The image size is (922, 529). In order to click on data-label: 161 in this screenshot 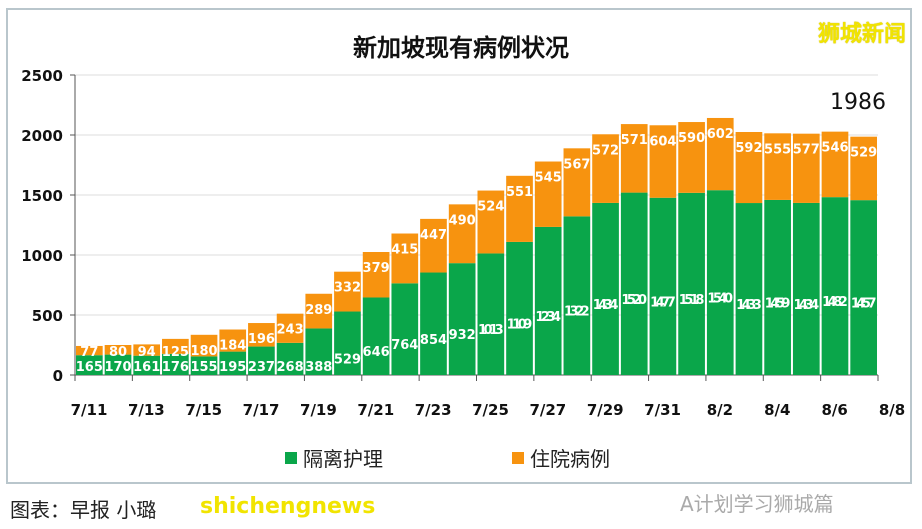, I will do `click(146, 367)`.